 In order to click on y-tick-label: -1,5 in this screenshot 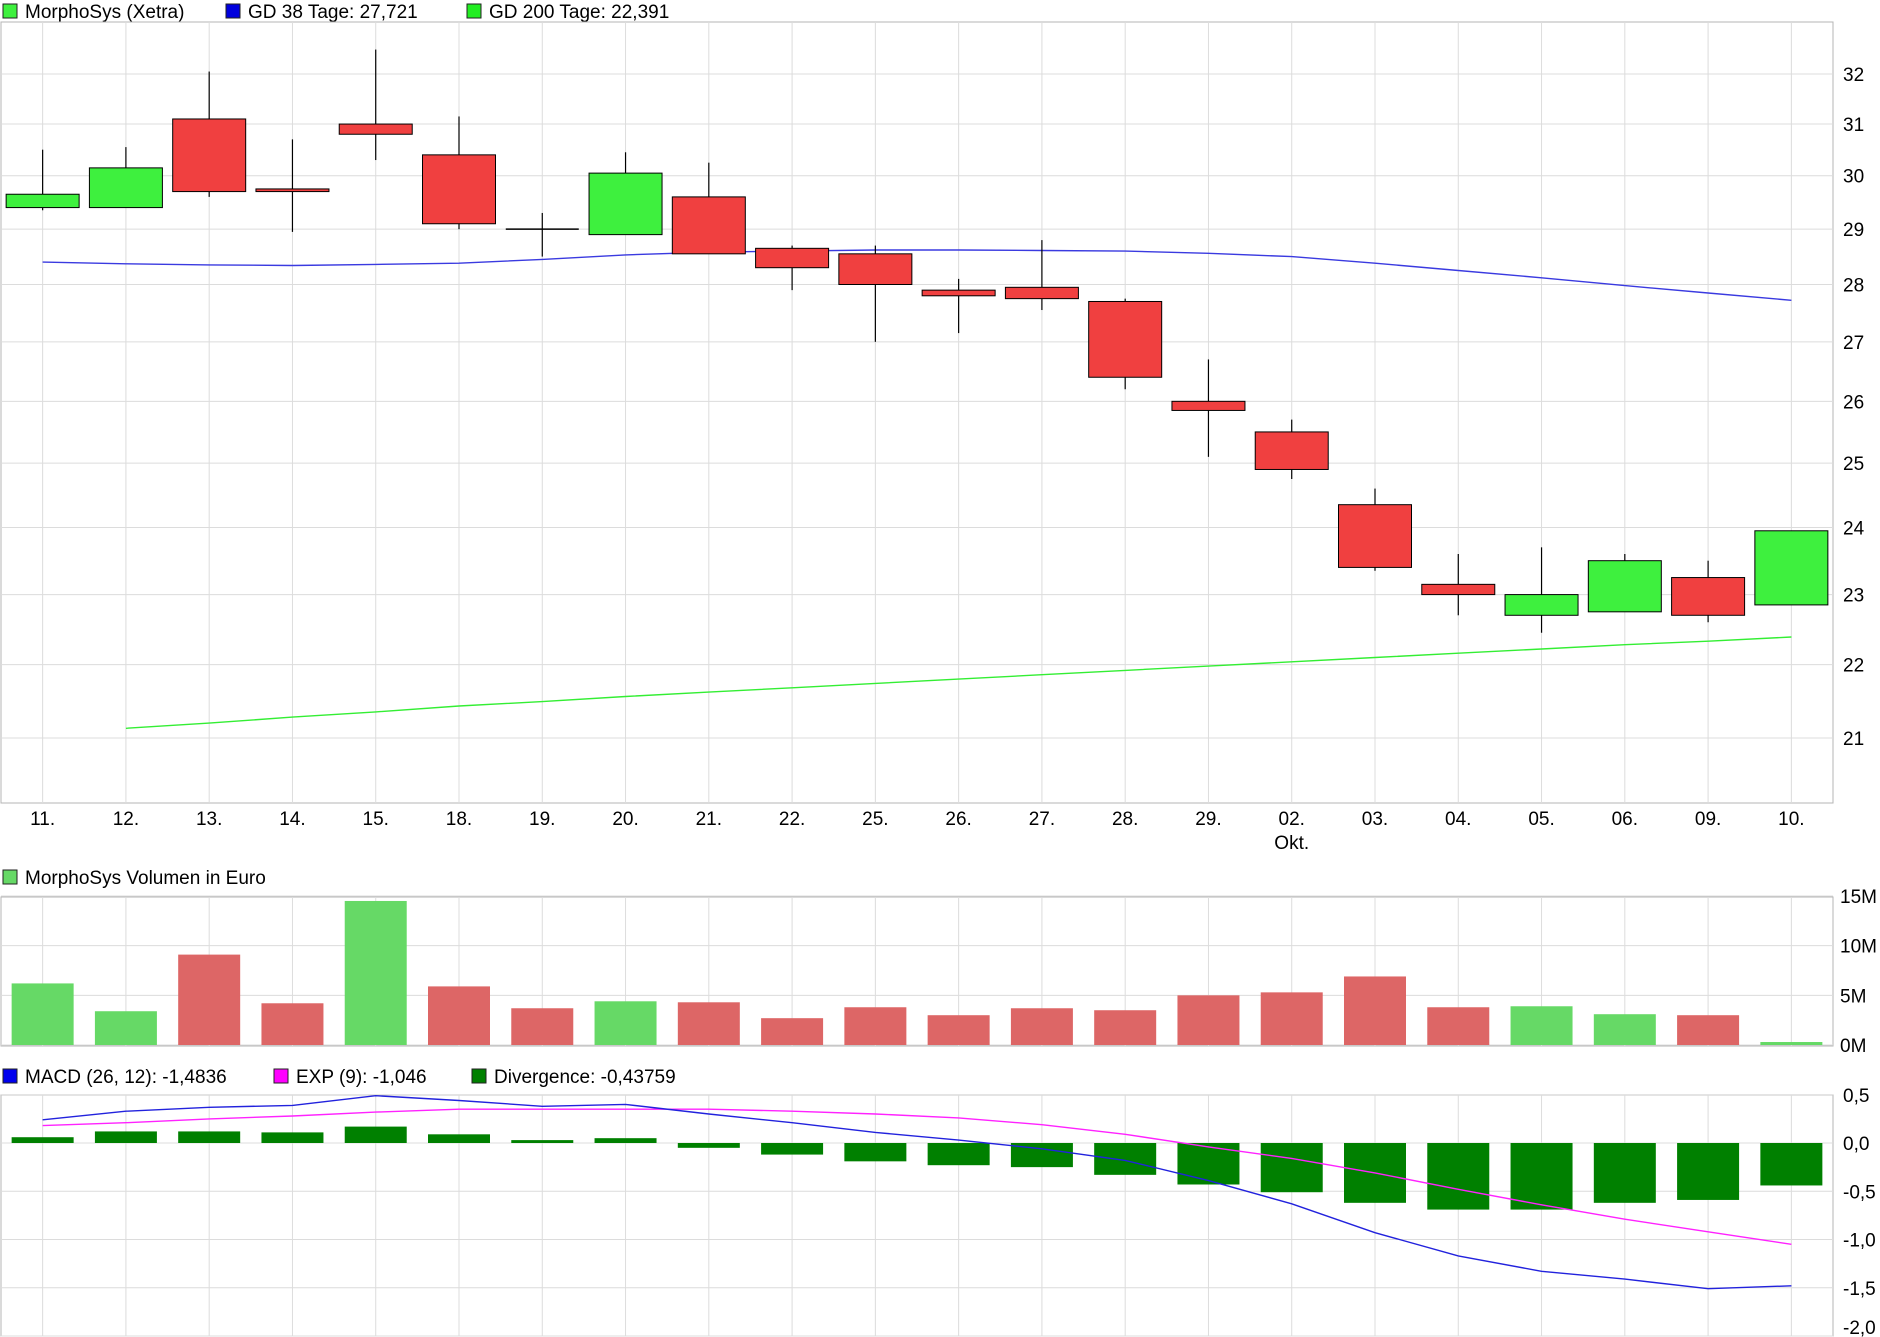, I will do `click(1859, 1289)`.